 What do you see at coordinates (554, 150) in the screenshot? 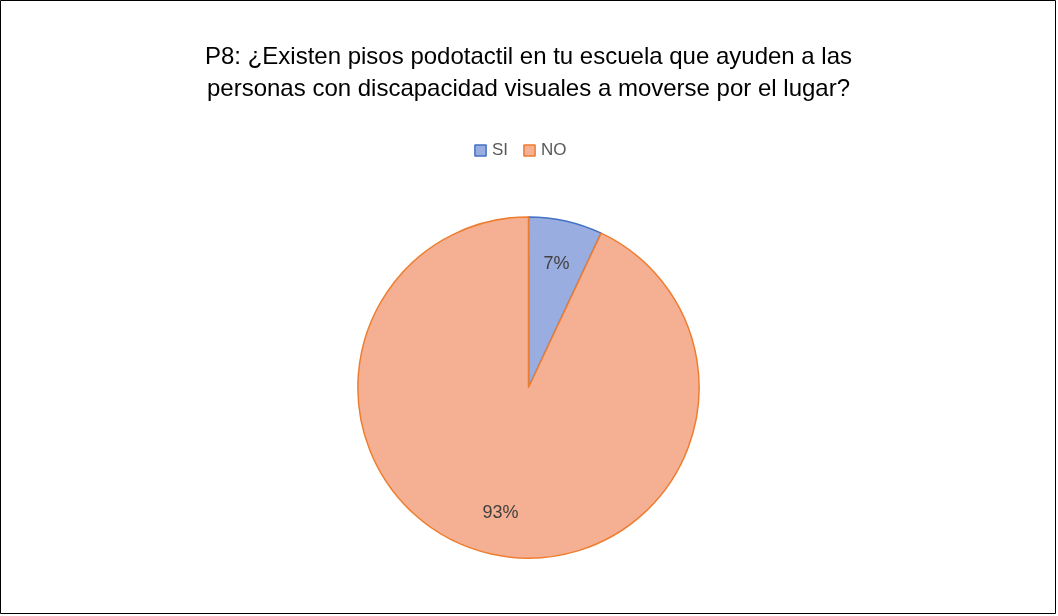
I see `legend-label: NO` at bounding box center [554, 150].